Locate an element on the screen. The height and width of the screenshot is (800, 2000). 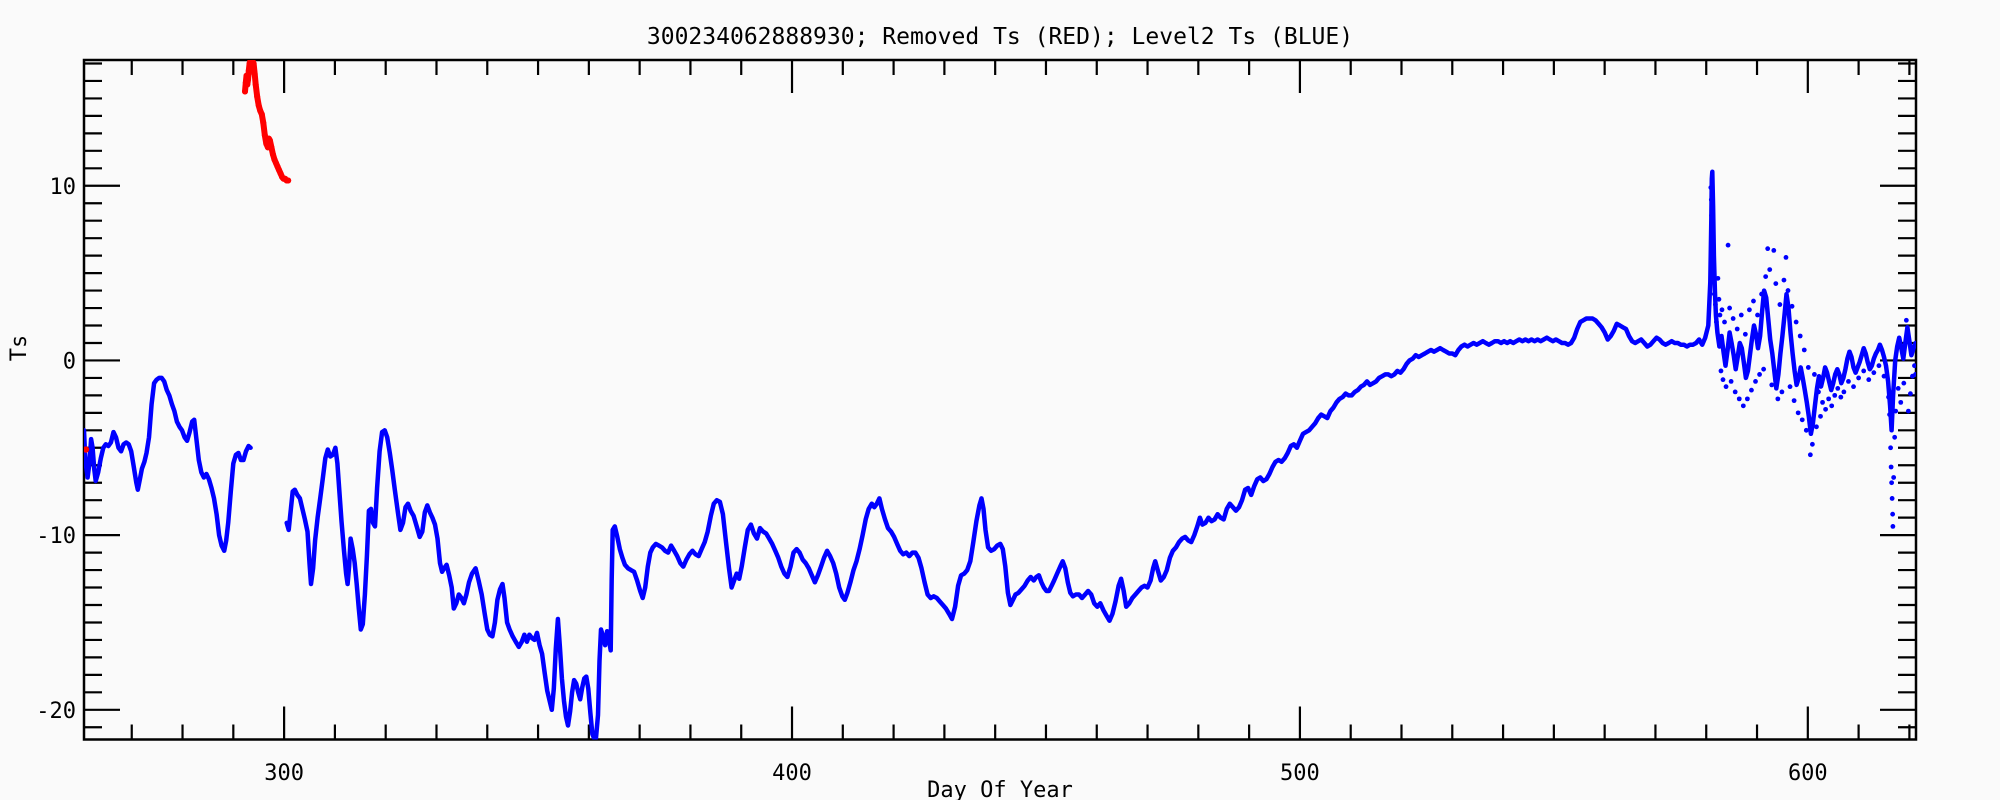
series-removed-ts-outlier-point is located at coordinates (87, 449).